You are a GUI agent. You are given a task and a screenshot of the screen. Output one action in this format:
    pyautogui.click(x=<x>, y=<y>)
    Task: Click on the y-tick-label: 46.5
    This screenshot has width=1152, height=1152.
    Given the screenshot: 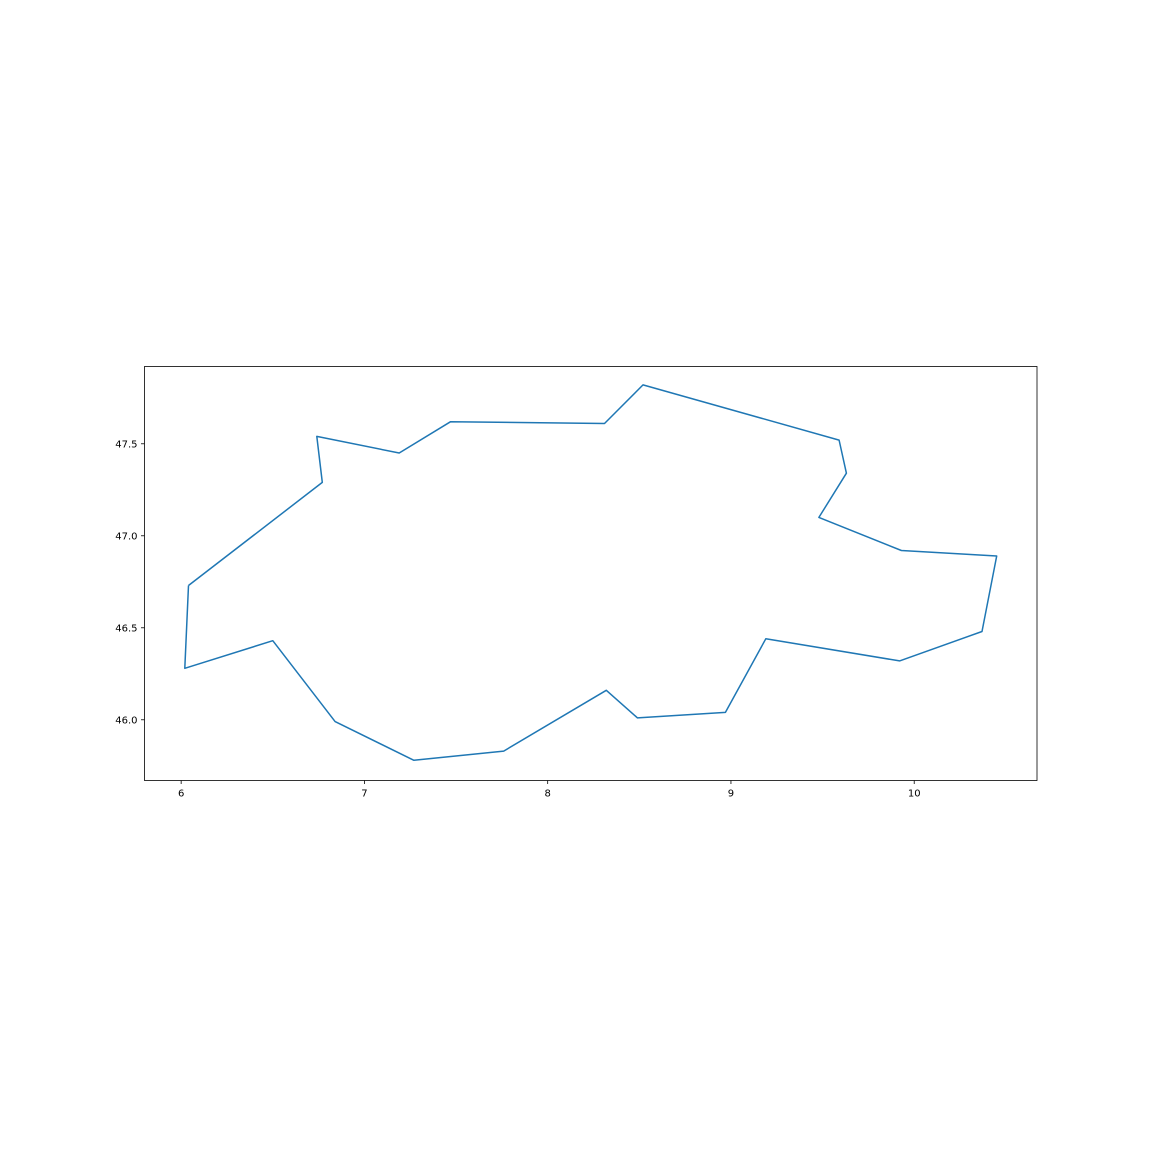 What is the action you would take?
    pyautogui.click(x=126, y=628)
    